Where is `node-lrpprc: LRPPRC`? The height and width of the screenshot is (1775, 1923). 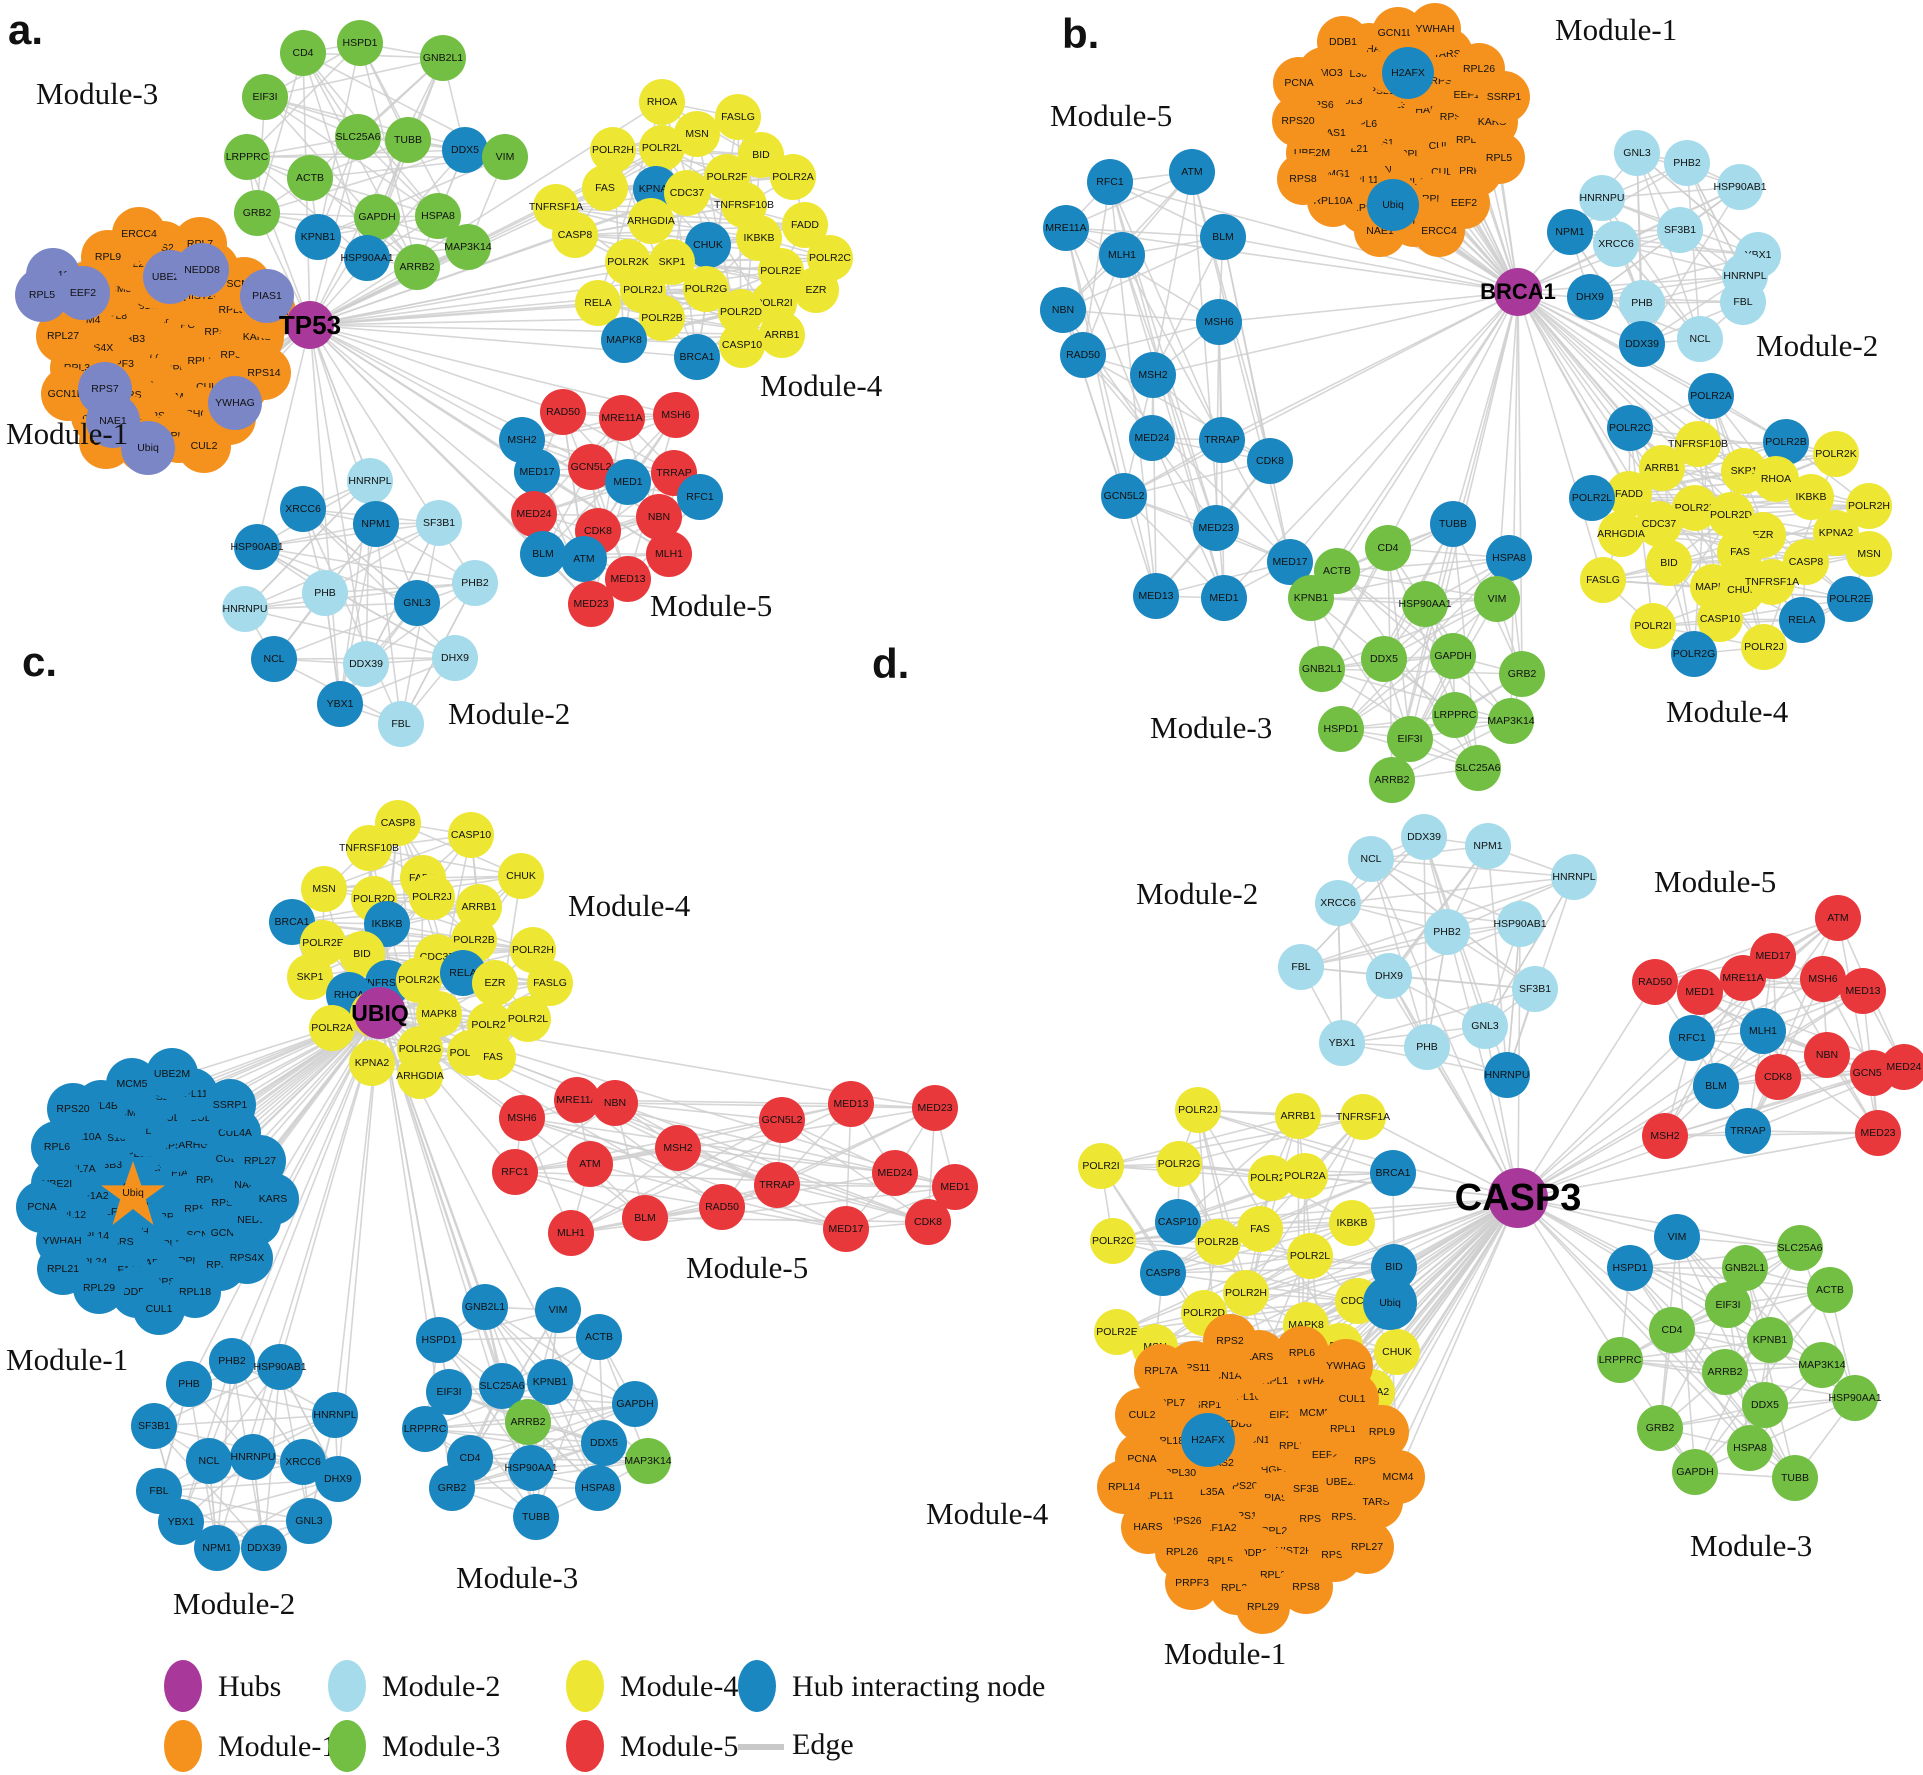
node-lrpprc: LRPPRC is located at coordinates (1620, 1360).